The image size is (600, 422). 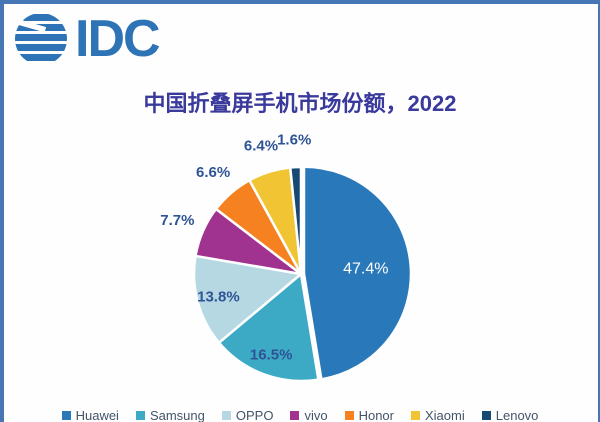 What do you see at coordinates (271, 354) in the screenshot?
I see `pie-label-samsung: 16.5%` at bounding box center [271, 354].